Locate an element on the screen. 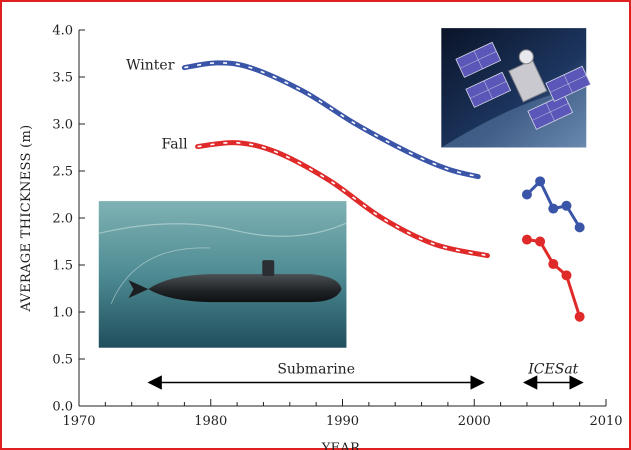 The width and height of the screenshot is (631, 450). y-tick-label: 2.0 is located at coordinates (62, 219).